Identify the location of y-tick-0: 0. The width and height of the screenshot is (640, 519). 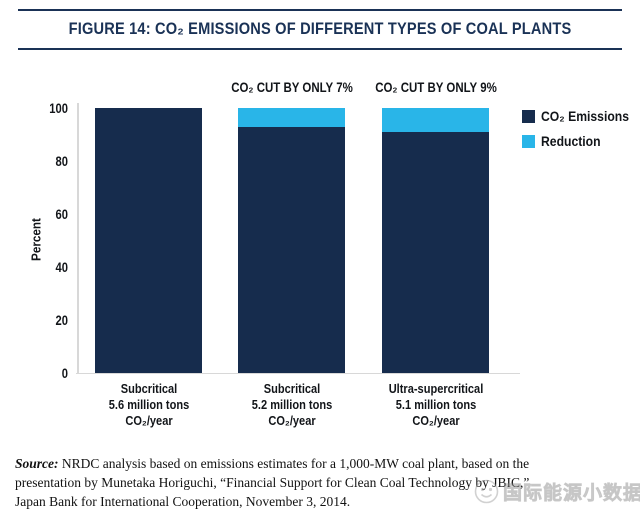
(64, 373).